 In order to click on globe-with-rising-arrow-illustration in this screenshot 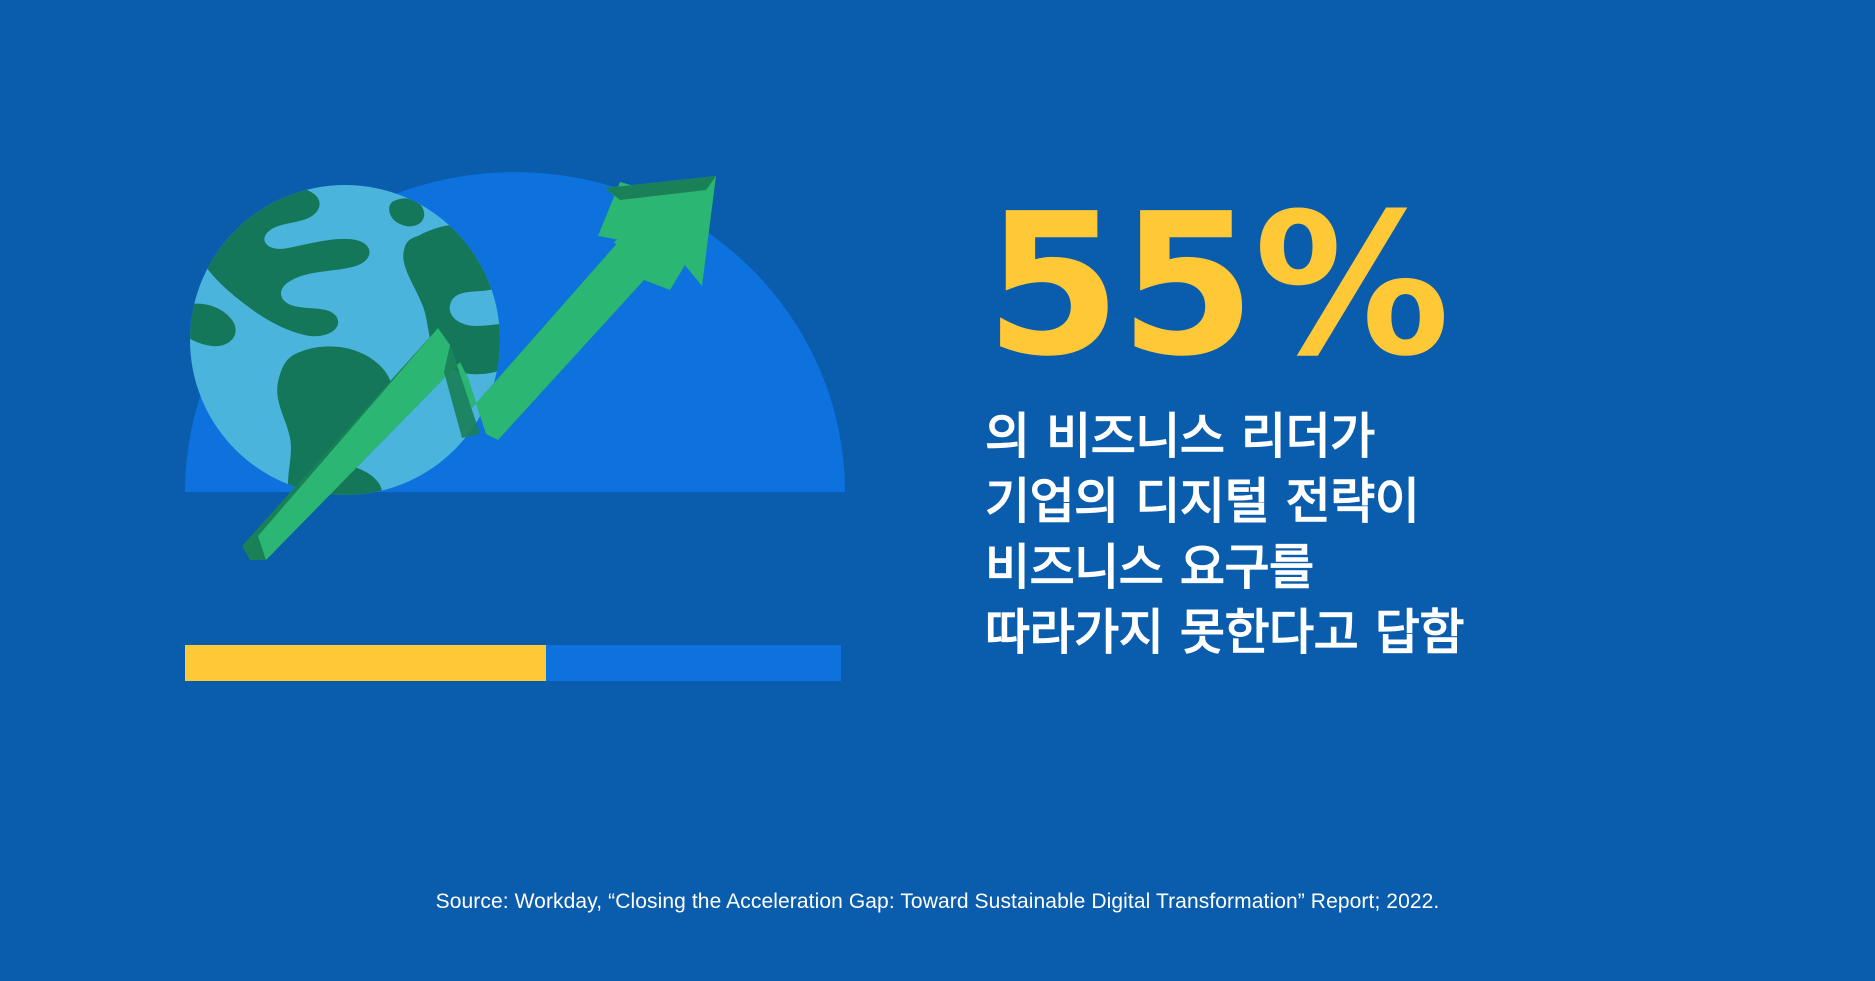, I will do `click(515, 366)`.